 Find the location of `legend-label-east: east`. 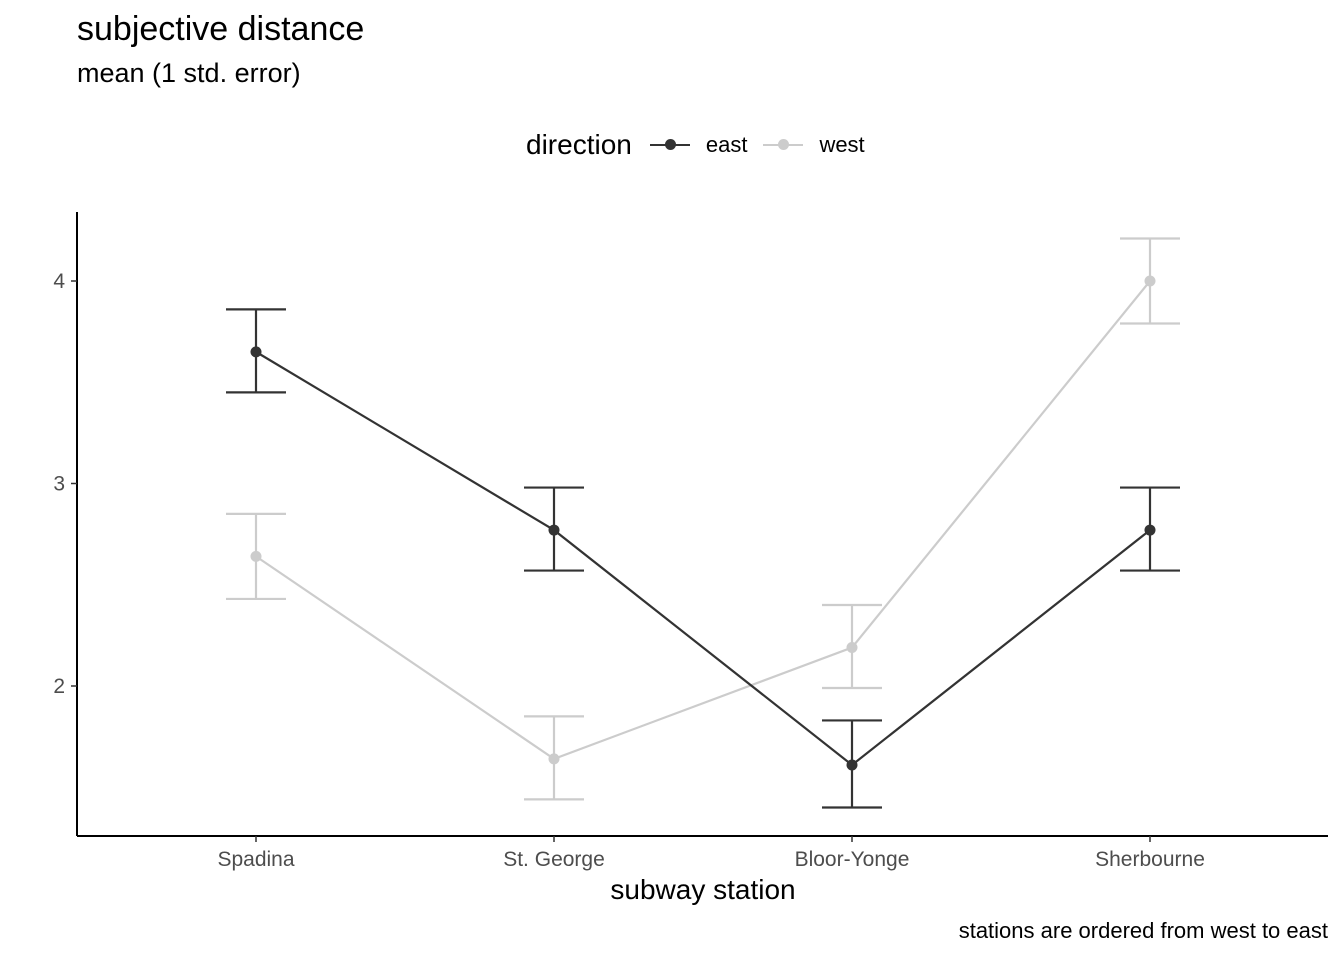

legend-label-east: east is located at coordinates (726, 144).